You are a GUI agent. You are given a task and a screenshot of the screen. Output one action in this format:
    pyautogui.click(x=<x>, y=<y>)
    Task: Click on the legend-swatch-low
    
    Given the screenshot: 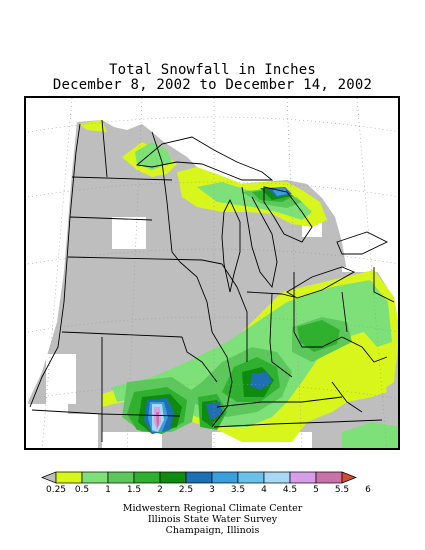 What is the action you would take?
    pyautogui.click(x=49, y=477)
    